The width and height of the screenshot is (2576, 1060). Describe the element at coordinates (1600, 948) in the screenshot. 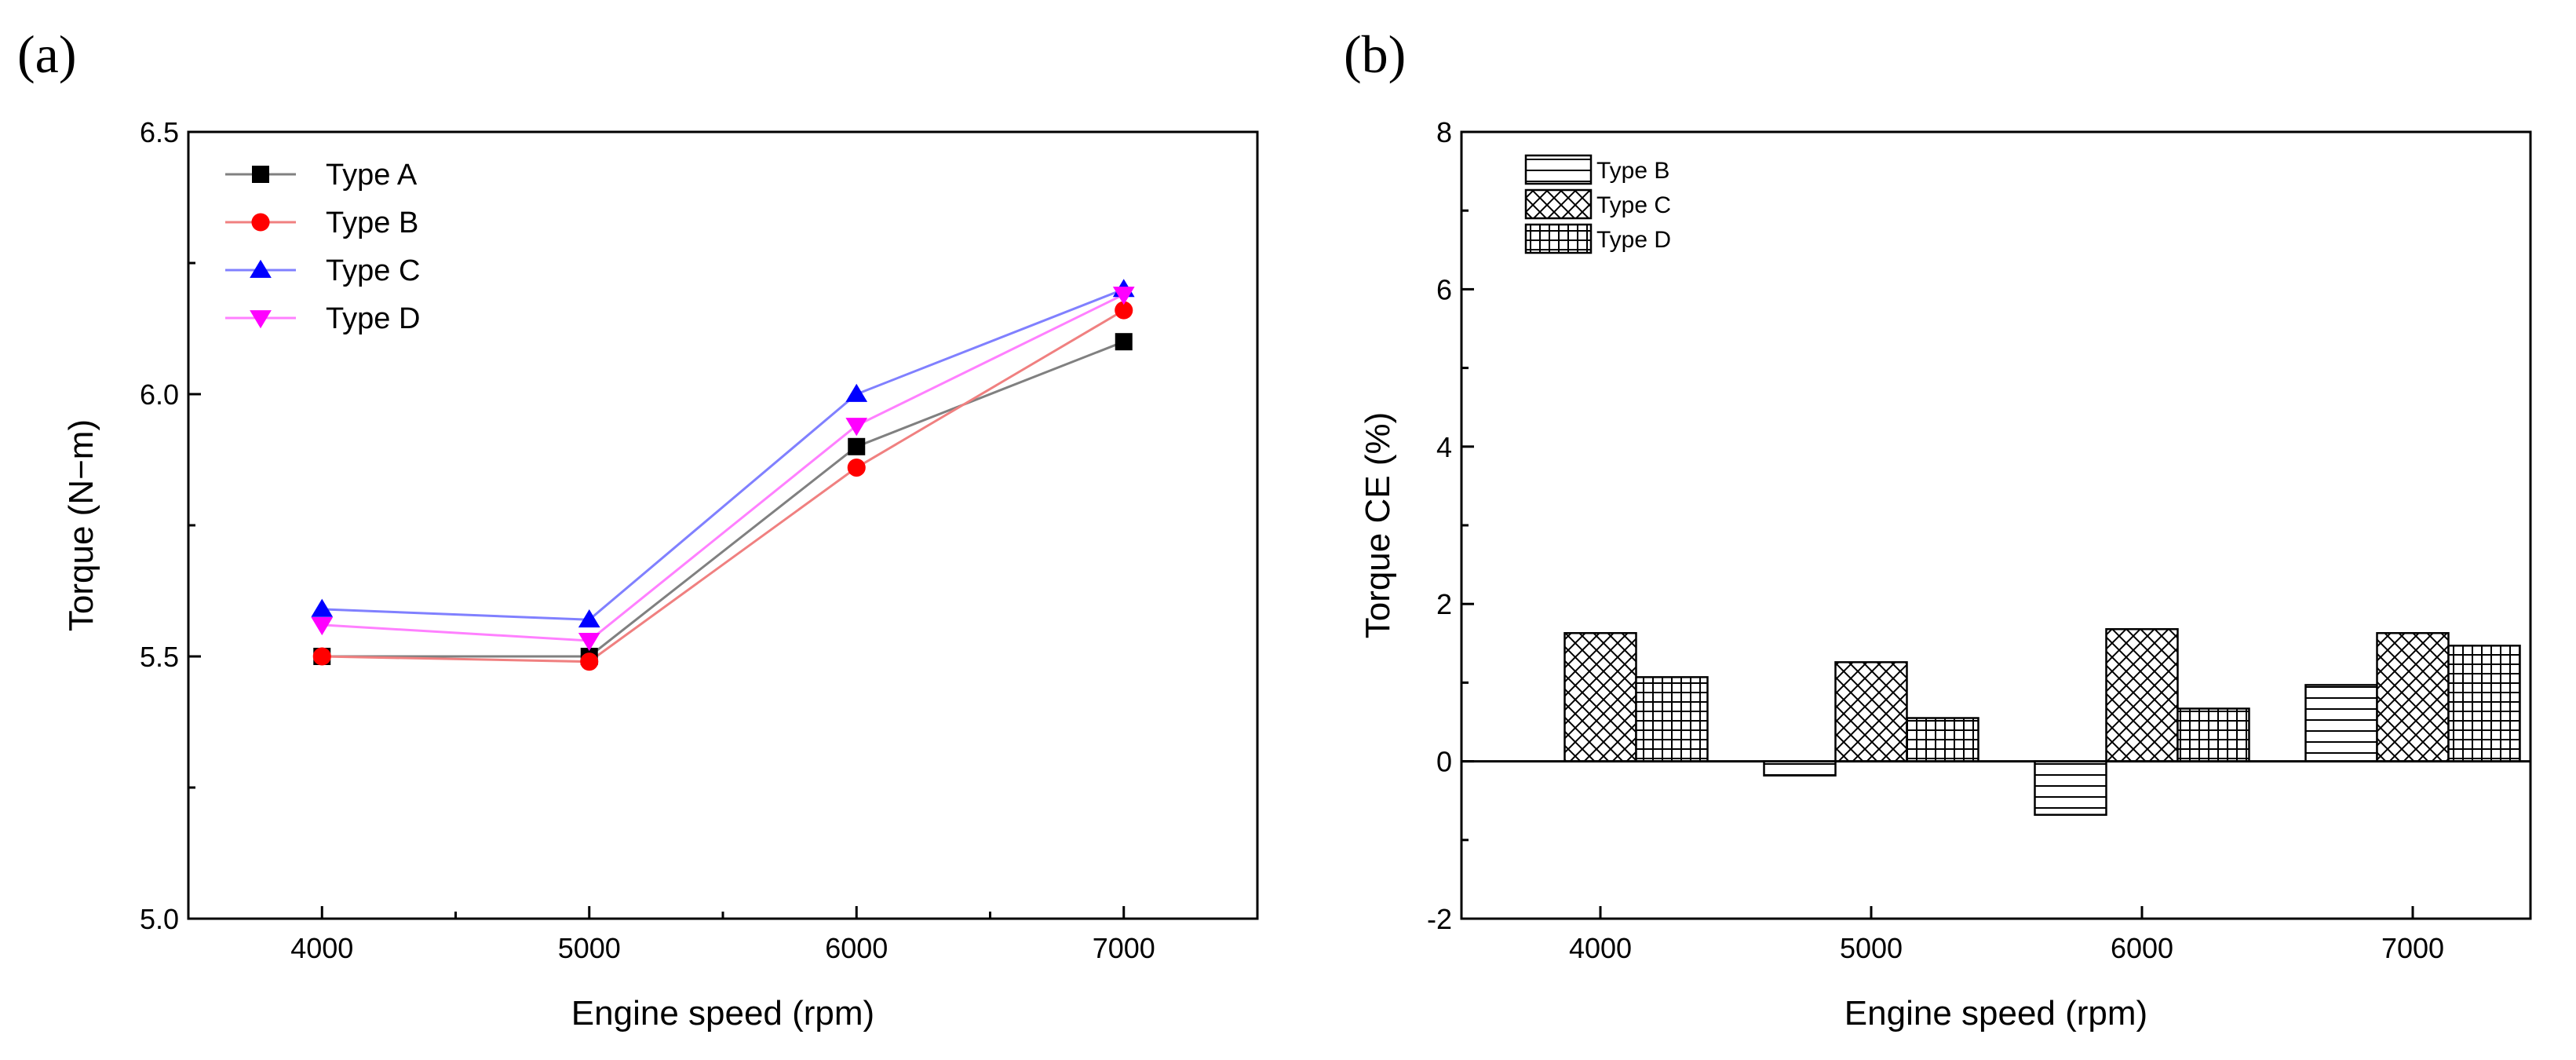

I see `x-tick-label-b: 4000` at that location.